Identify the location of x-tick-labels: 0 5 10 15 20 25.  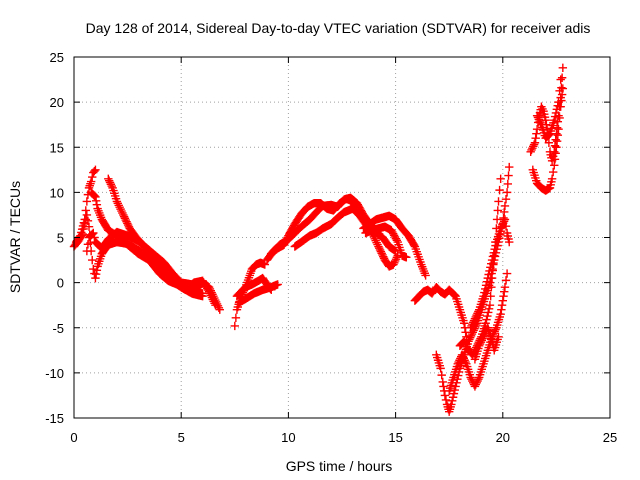
(343, 437).